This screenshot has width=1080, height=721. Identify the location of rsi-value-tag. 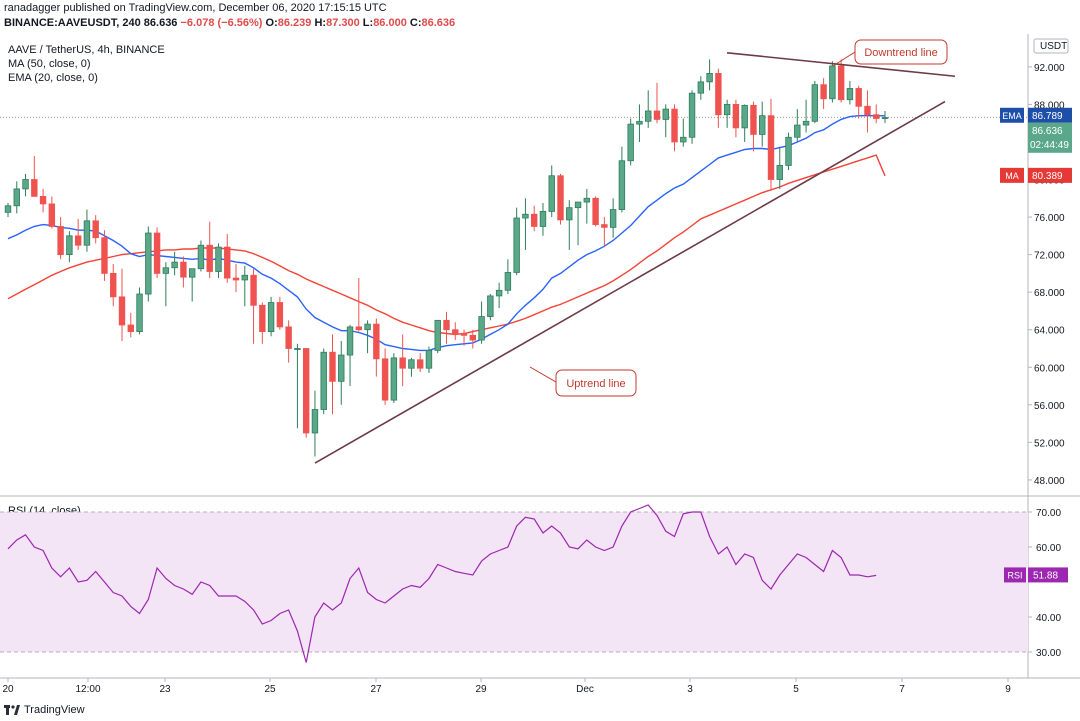
(1048, 575).